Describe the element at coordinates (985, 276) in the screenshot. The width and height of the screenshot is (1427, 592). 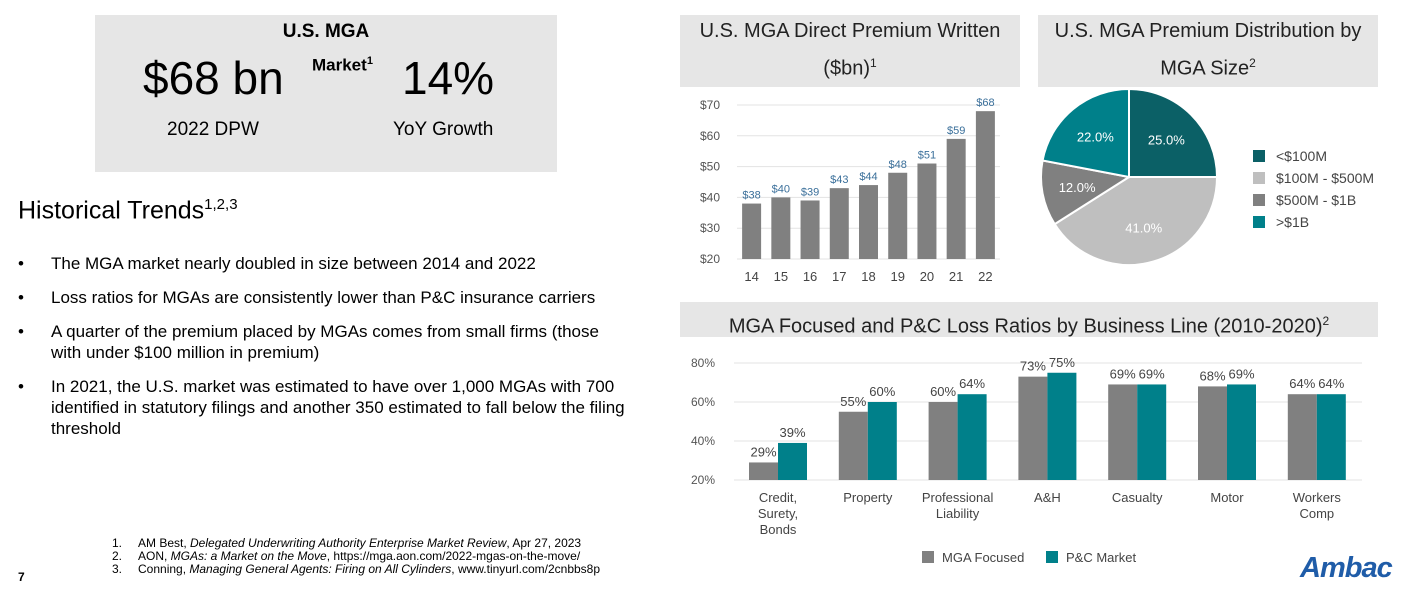
I see `x-tick-label: 22` at that location.